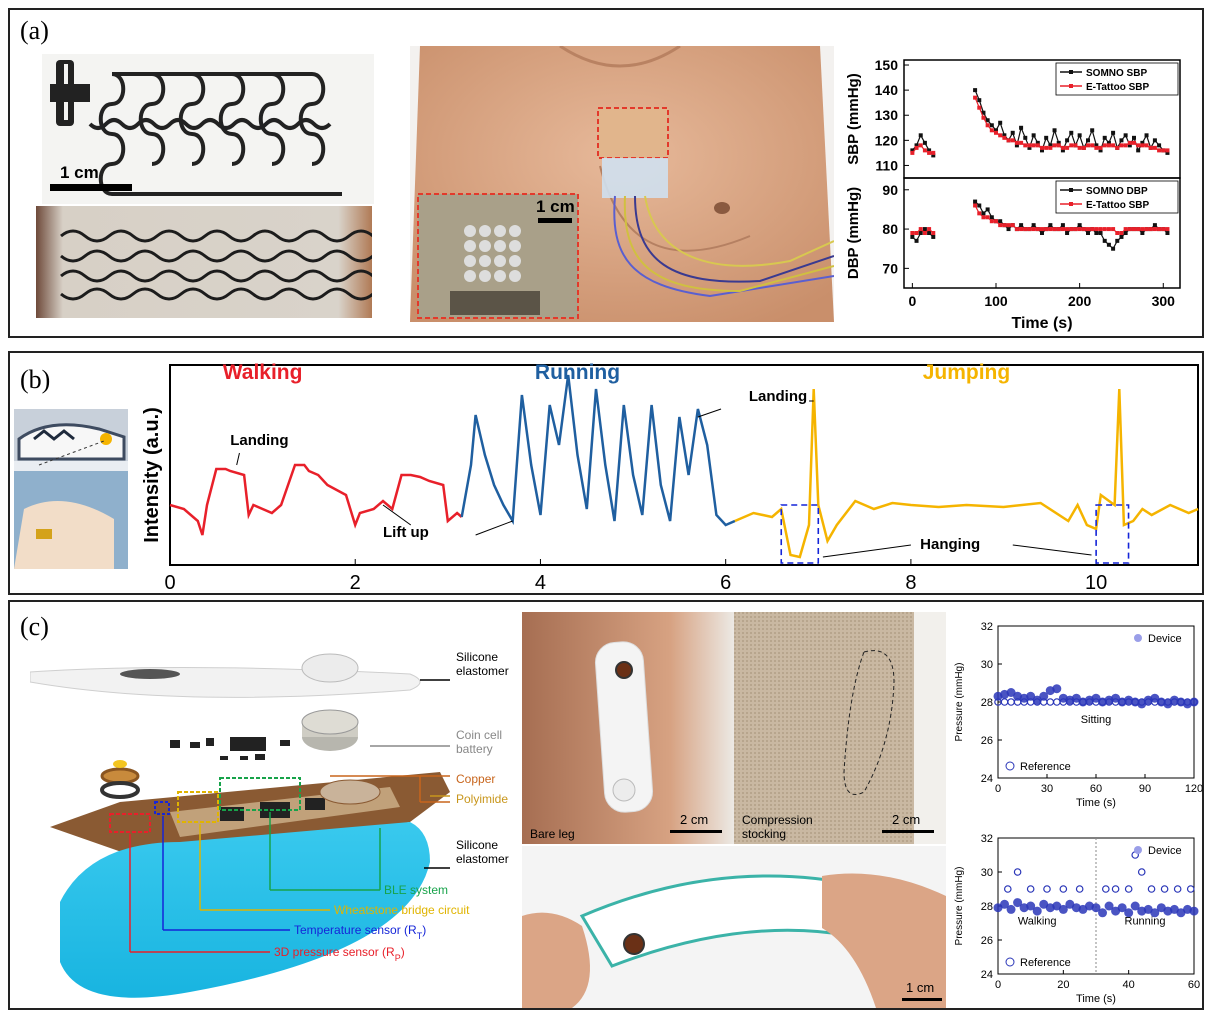 The image size is (1206, 1013). I want to click on panel-a-label: (a), so click(34, 30).